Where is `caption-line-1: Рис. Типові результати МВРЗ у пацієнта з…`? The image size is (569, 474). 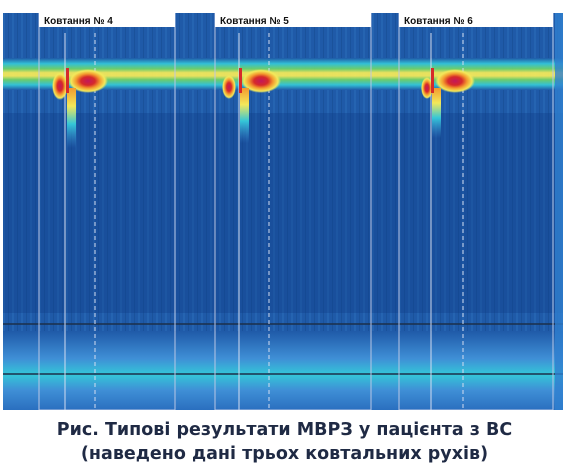 caption-line-1: Рис. Типові результати МВРЗ у пацієнта з… is located at coordinates (284, 430).